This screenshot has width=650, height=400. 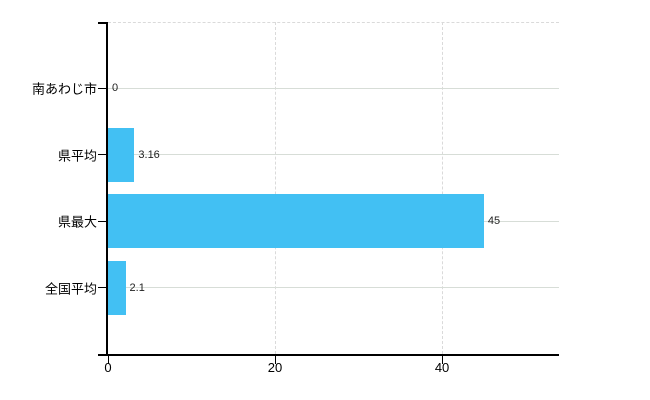 I want to click on x-axis-tick-label: 20, so click(x=275, y=367).